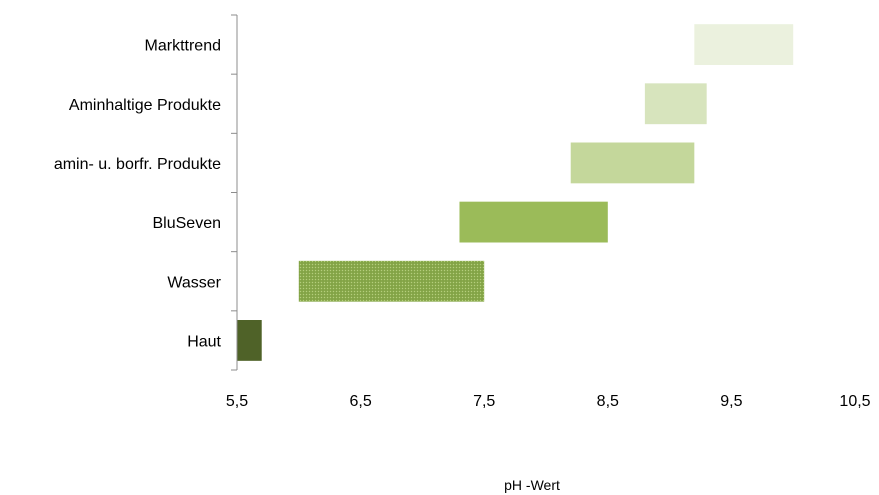 The height and width of the screenshot is (495, 879). I want to click on axes-layer, so click(234, 192).